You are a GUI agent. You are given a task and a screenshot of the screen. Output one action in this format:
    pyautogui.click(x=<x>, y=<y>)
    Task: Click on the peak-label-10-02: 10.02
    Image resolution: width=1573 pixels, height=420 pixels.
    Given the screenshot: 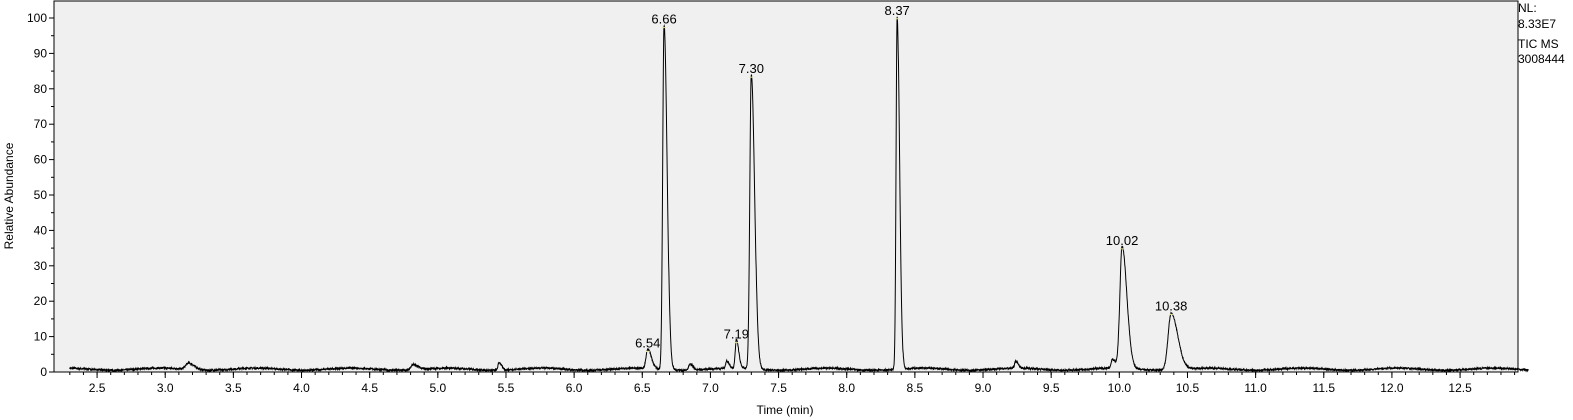 What is the action you would take?
    pyautogui.click(x=1122, y=240)
    